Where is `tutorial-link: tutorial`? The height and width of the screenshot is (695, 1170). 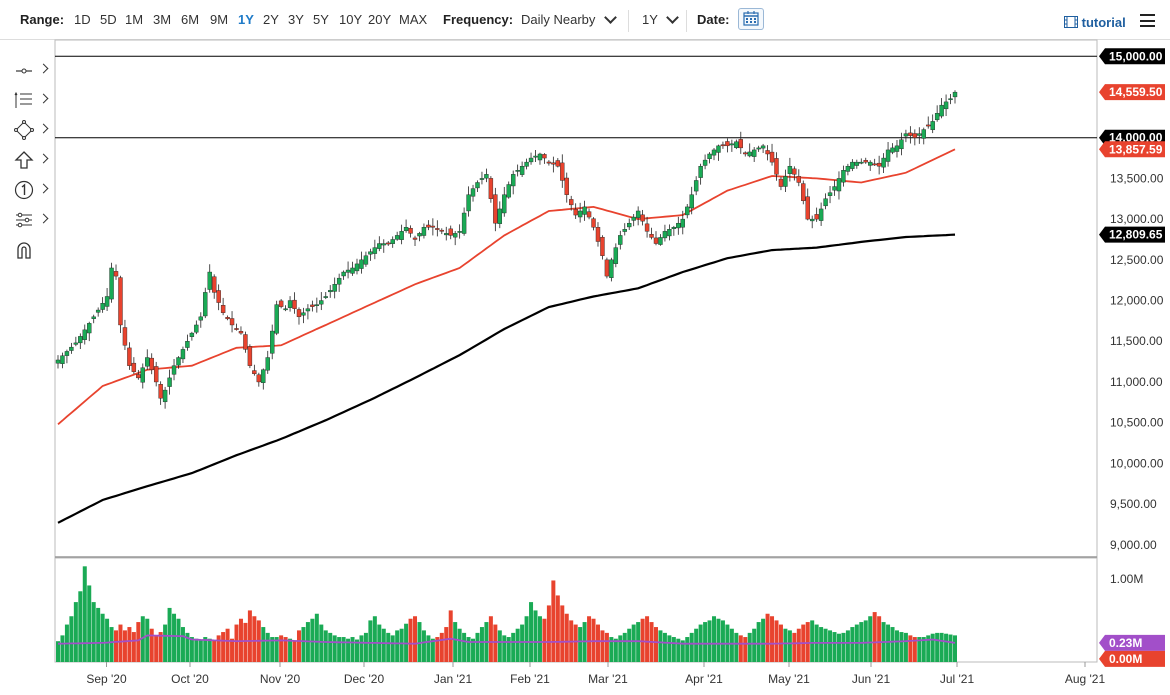 tutorial-link: tutorial is located at coordinates (1095, 22).